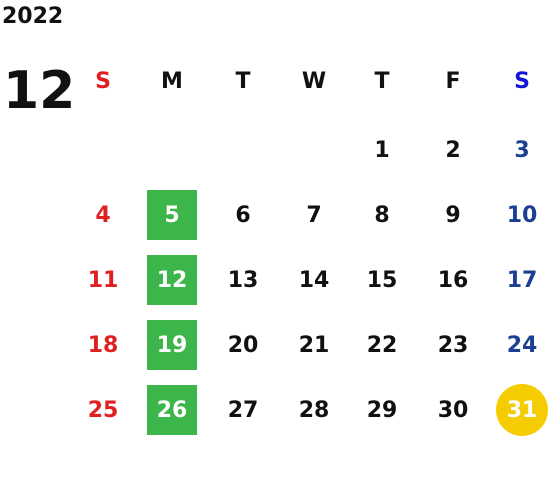 The width and height of the screenshot is (548, 503). Describe the element at coordinates (521, 150) in the screenshot. I see `day: 3` at that location.